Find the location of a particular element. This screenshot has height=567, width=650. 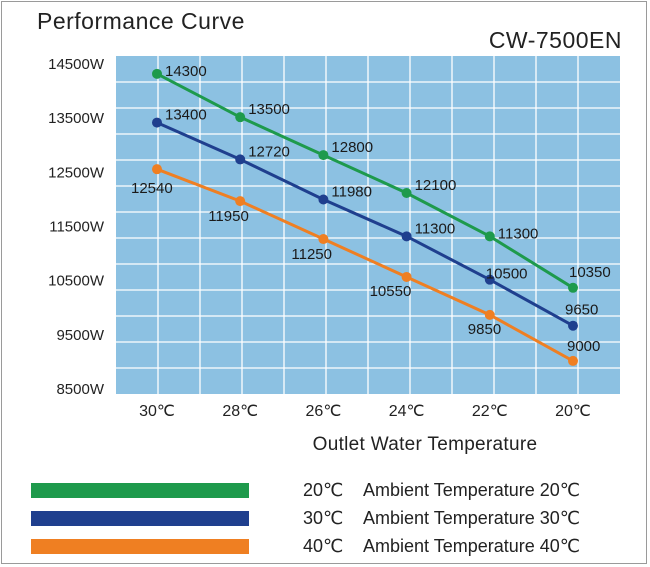

series-40-data-label: 9000 is located at coordinates (583, 346).